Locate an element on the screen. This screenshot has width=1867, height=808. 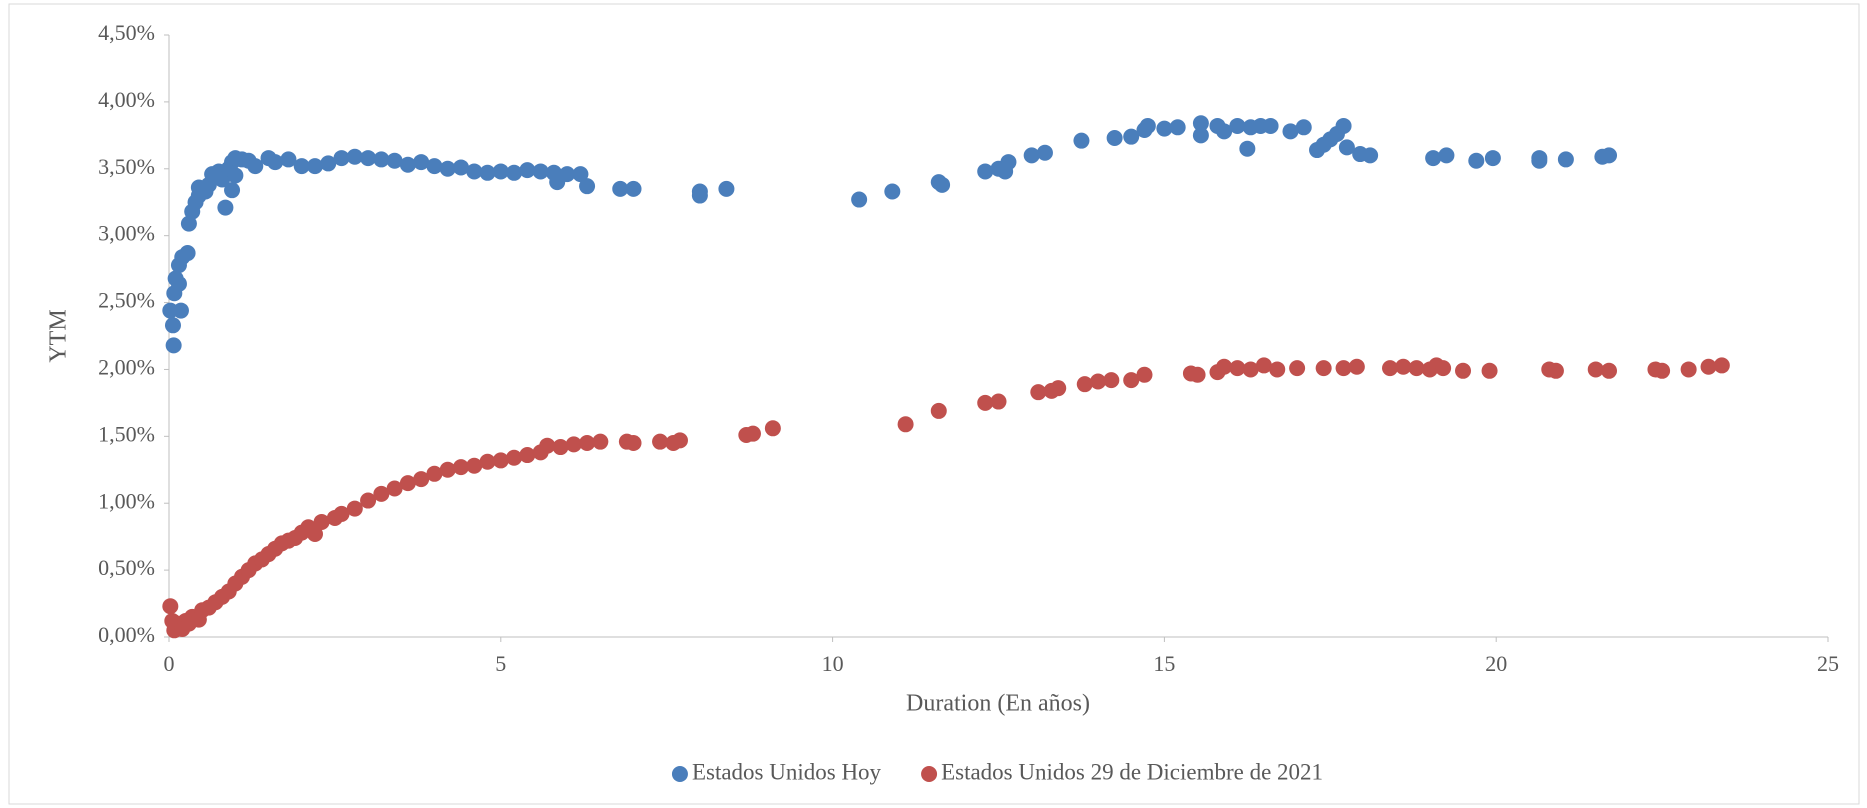
y-tick-label: 1,50% is located at coordinates (126, 433).